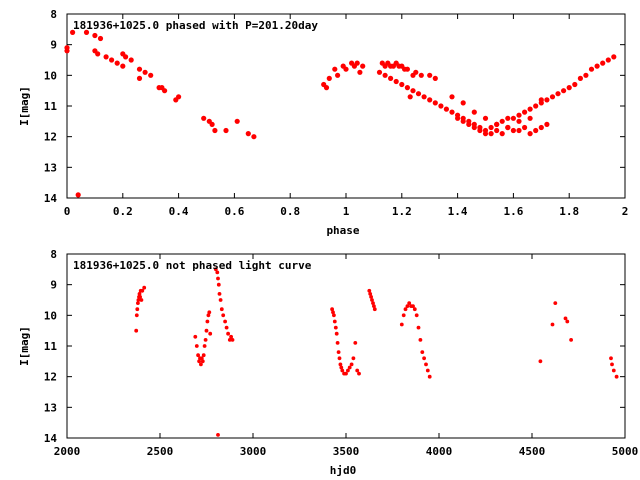  I want to click on x-tick-label: 1.6, so click(513, 211).